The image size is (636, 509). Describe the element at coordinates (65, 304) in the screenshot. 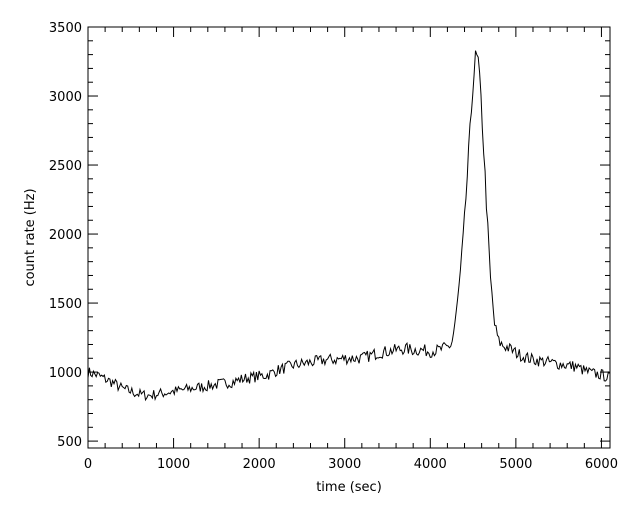

I see `y-tick-label: 1500` at that location.